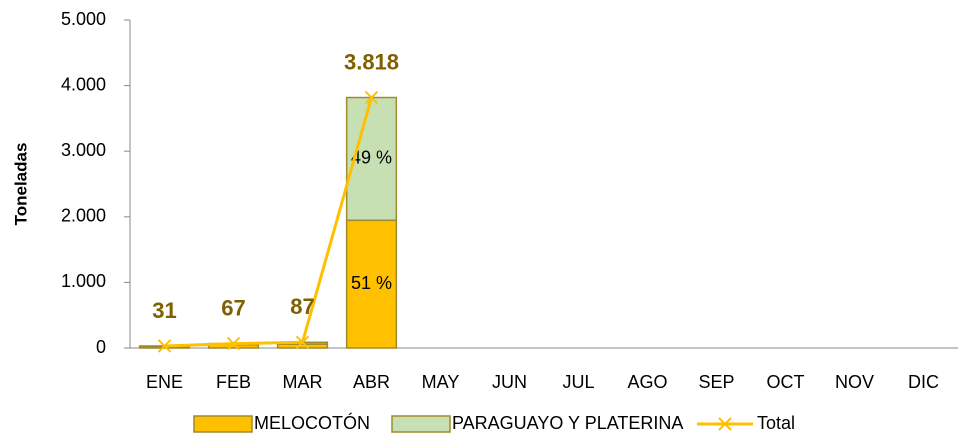 This screenshot has height=441, width=961. What do you see at coordinates (567, 423) in the screenshot?
I see `legend-label: PARAGUAYO Y PLATERINA` at bounding box center [567, 423].